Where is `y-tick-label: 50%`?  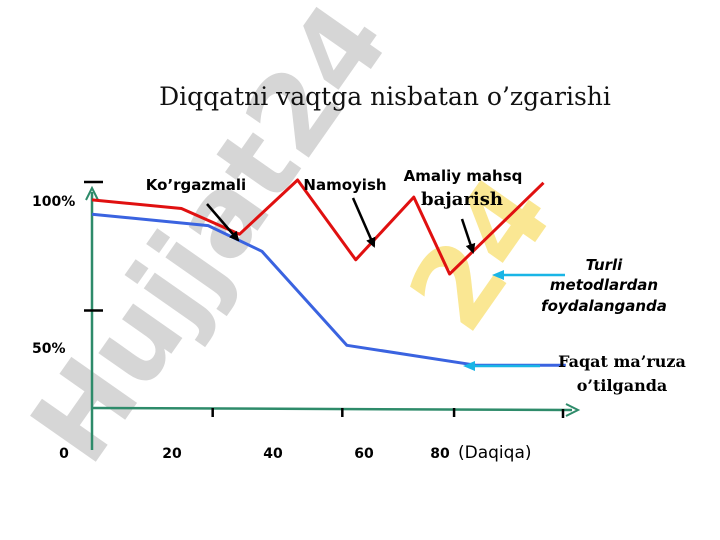
y-tick-label: 50% is located at coordinates (49, 349).